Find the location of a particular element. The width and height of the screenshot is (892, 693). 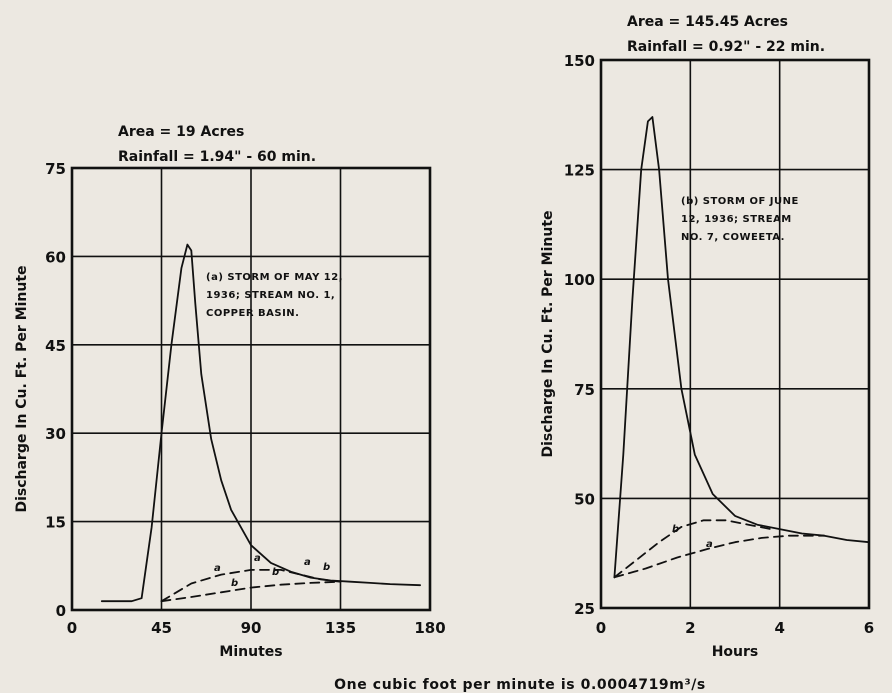

x-tick-label: 6 is located at coordinates (869, 628).